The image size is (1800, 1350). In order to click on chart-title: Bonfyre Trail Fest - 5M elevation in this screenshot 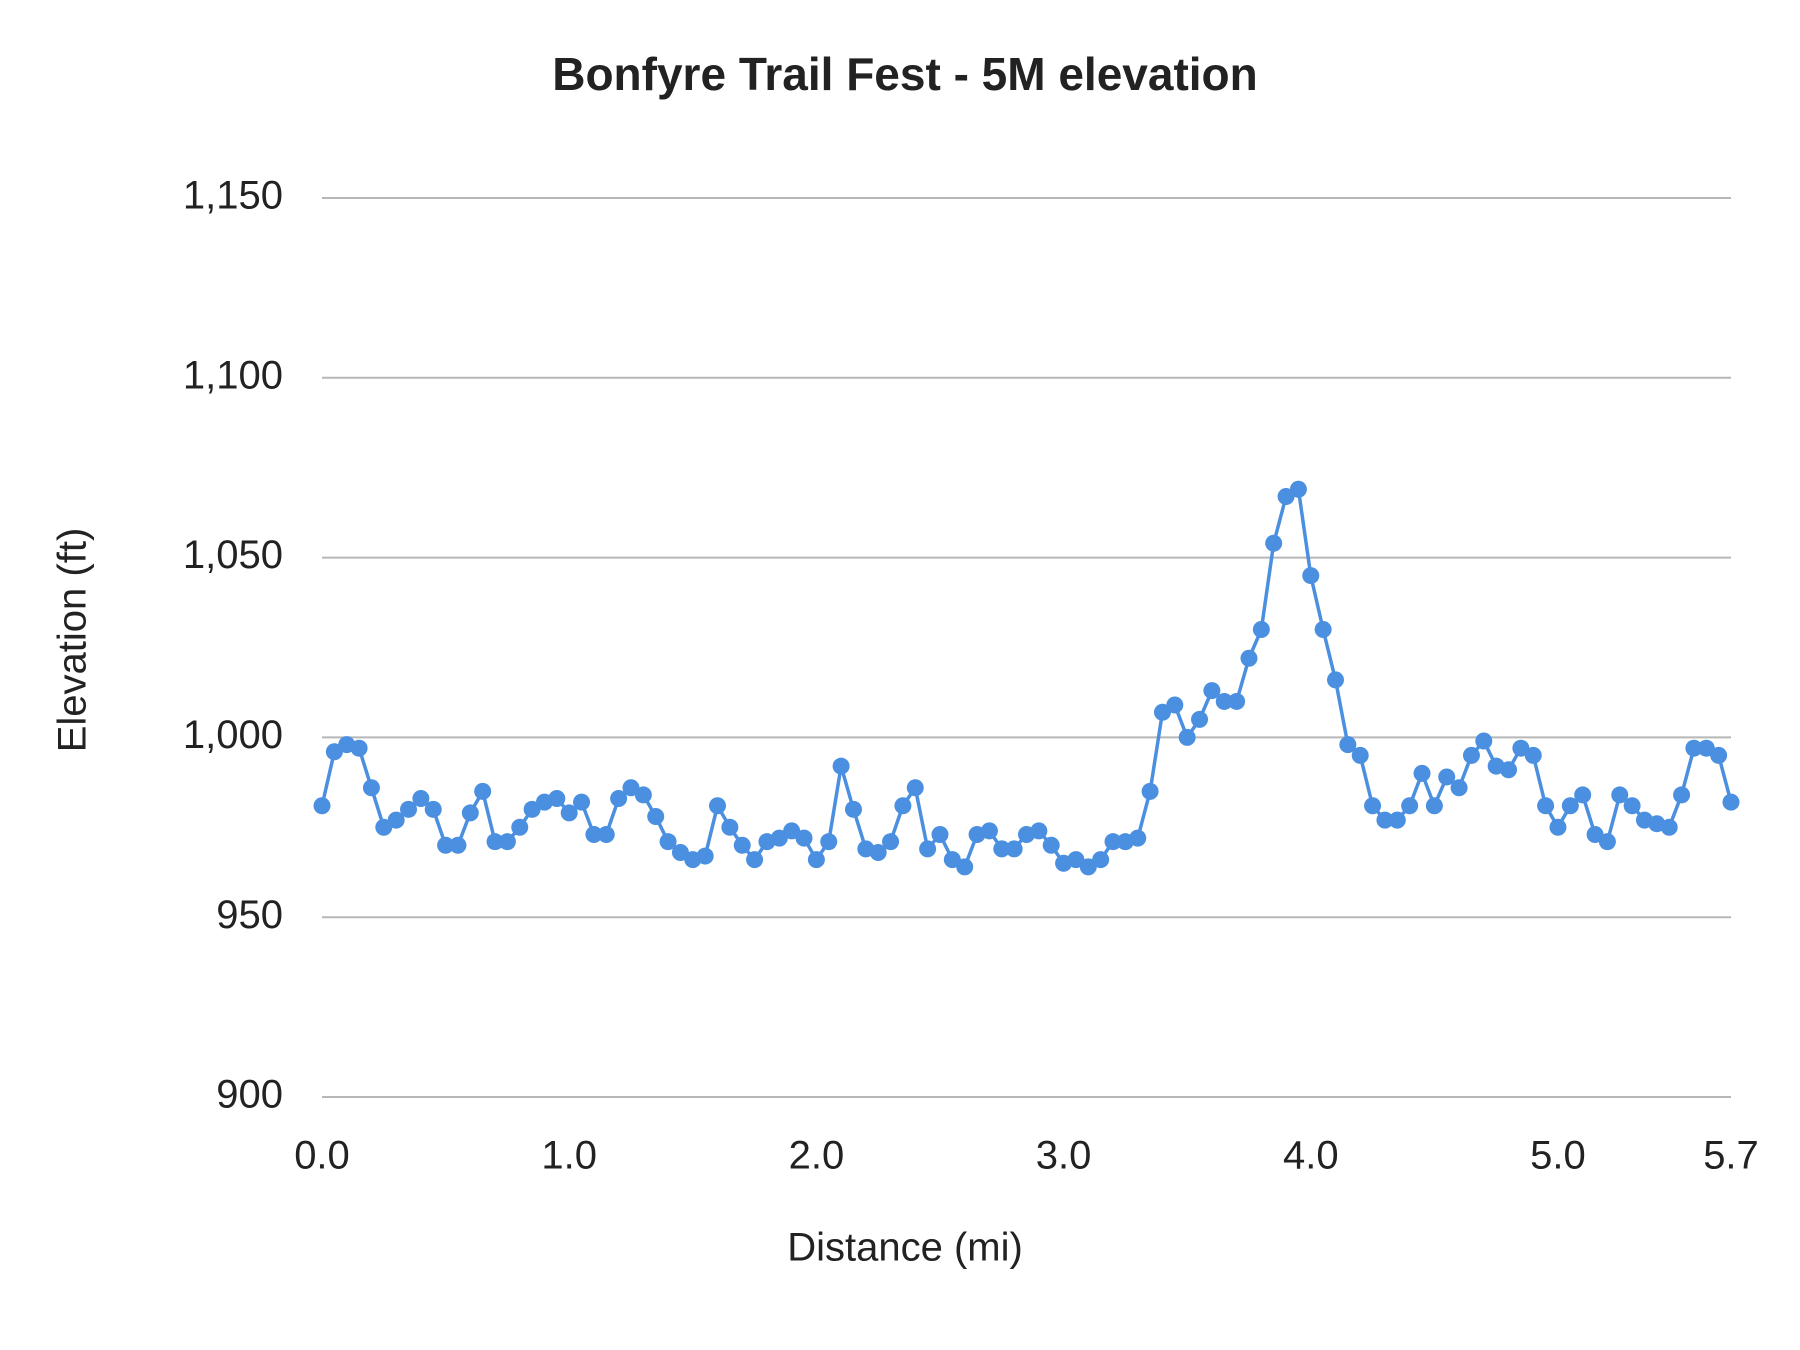, I will do `click(905, 74)`.